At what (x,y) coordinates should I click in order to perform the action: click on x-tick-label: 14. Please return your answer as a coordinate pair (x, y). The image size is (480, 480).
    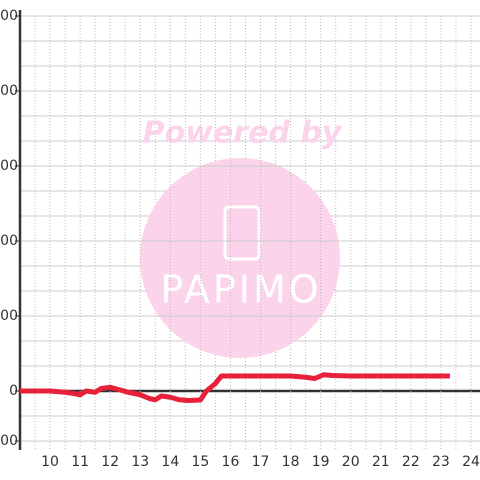
    Looking at the image, I should click on (170, 462).